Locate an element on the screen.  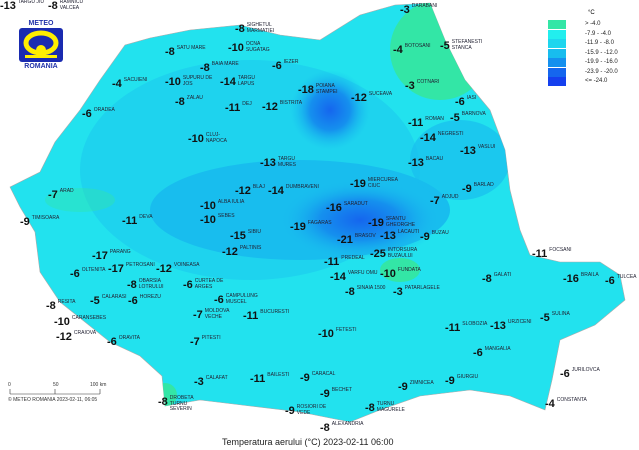
station-name: BUZAU is located at coordinates (440, 233).